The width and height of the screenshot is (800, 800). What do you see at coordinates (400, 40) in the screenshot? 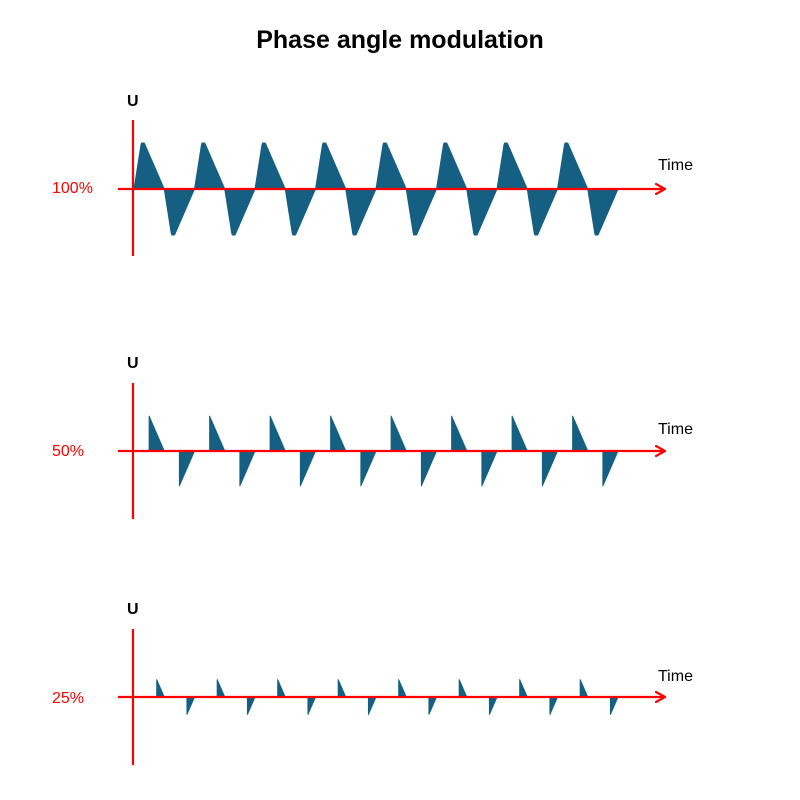
I see `page-title: Phase angle modulation` at bounding box center [400, 40].